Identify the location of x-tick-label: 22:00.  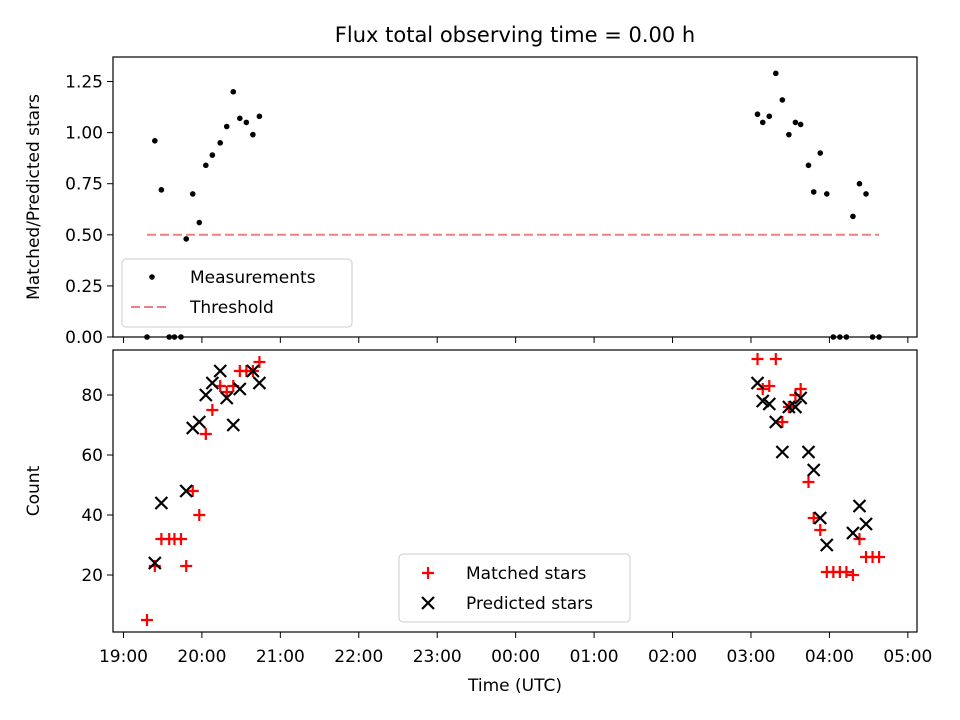
(358, 657).